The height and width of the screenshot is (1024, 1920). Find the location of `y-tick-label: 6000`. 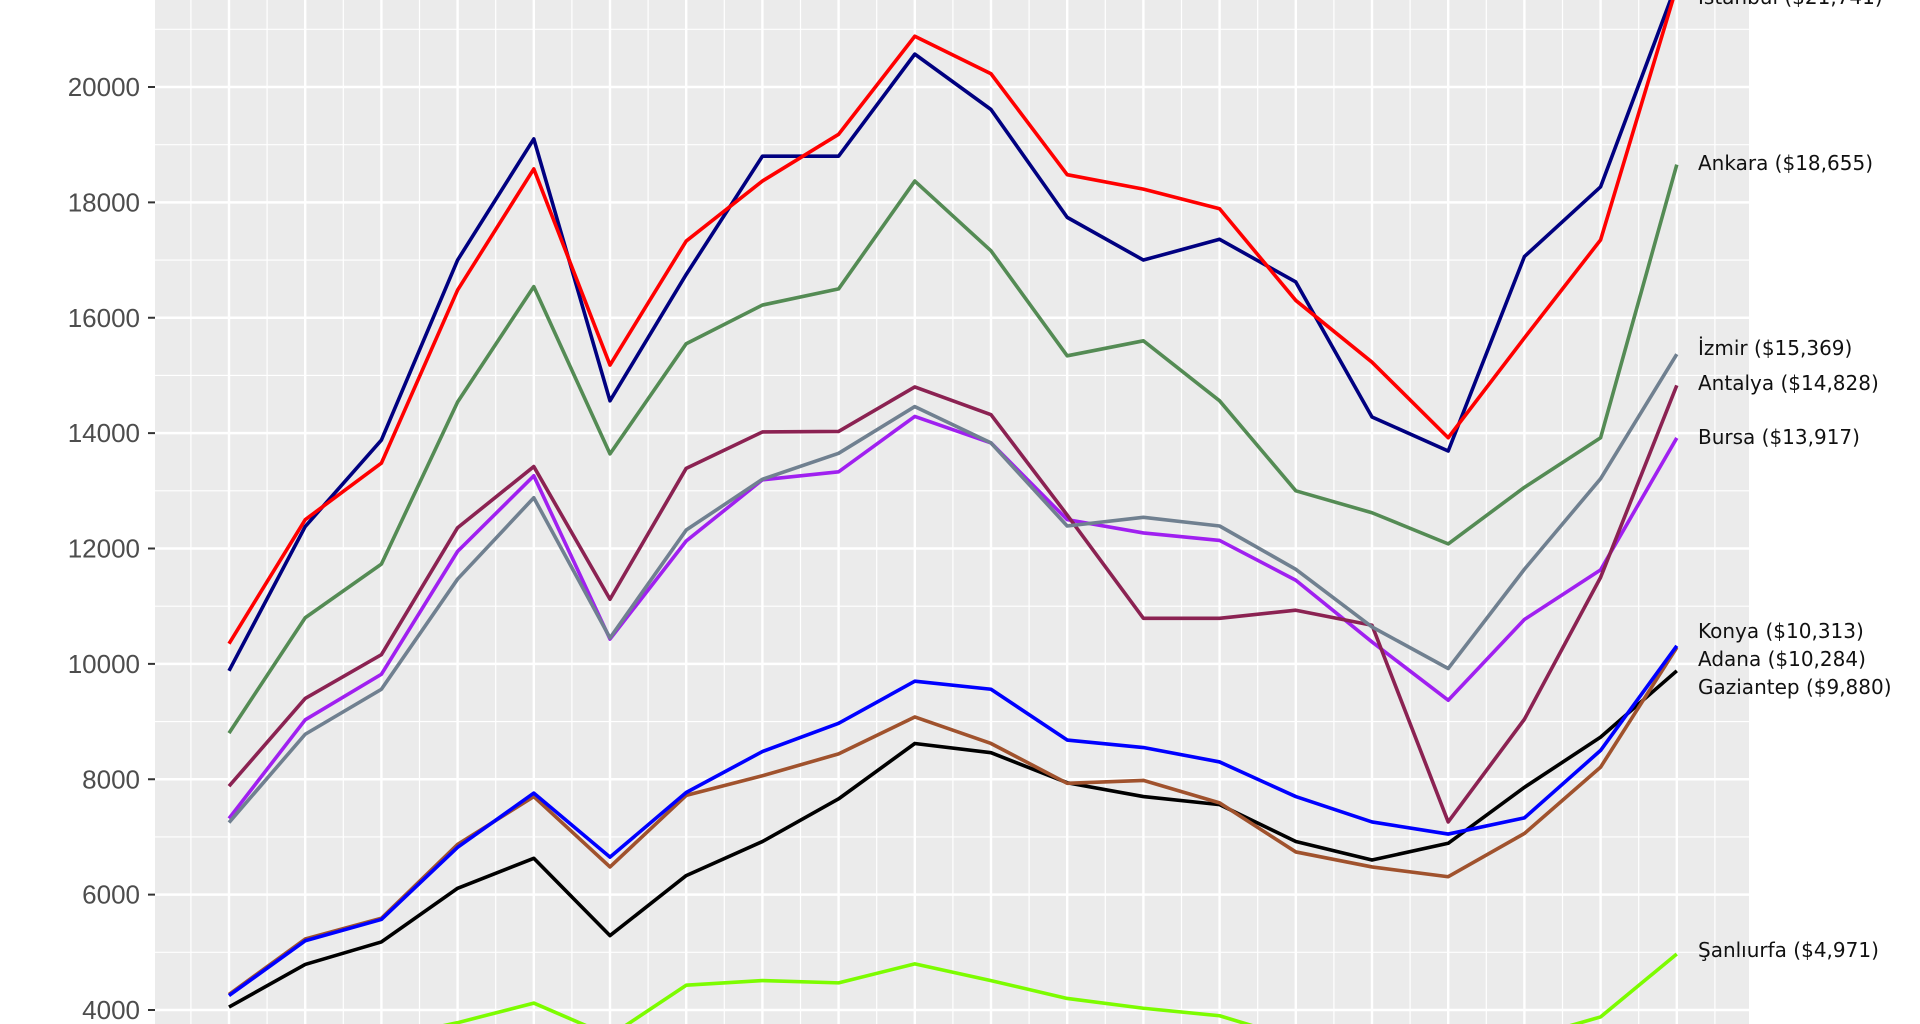

y-tick-label: 6000 is located at coordinates (111, 895).